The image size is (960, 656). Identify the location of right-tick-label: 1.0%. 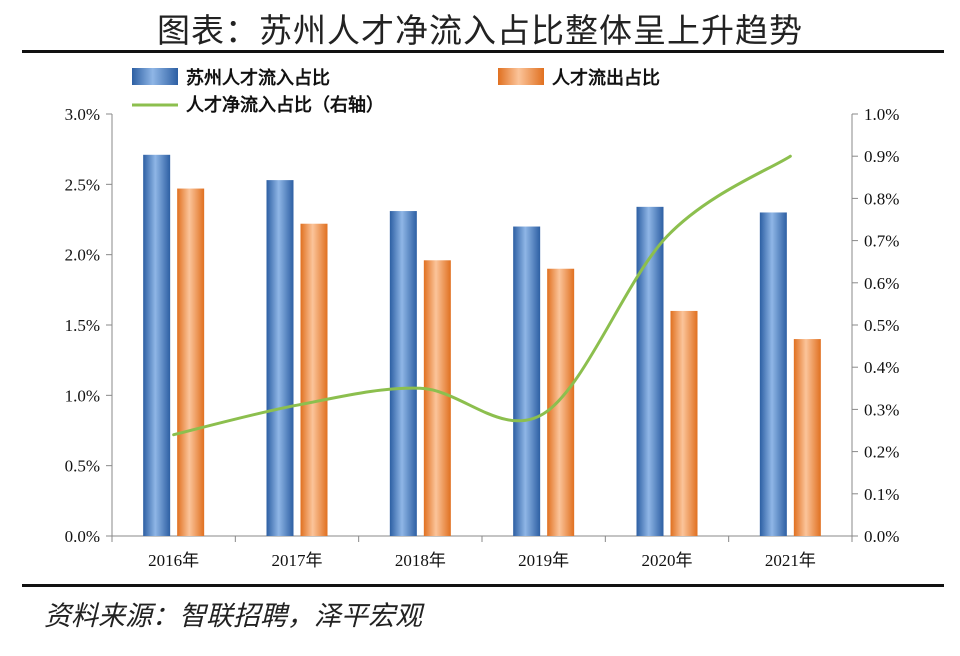
(881, 114).